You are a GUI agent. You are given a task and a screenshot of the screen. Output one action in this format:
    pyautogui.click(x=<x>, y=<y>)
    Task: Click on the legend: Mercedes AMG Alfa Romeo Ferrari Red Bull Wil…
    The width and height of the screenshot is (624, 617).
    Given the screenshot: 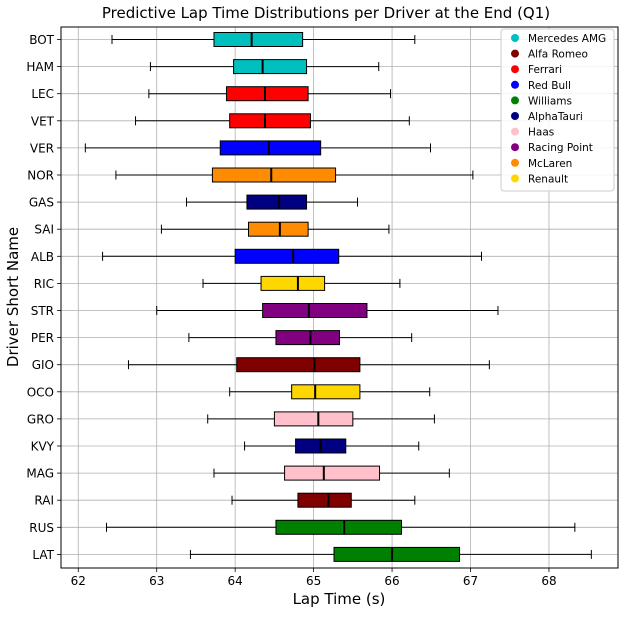 What is the action you would take?
    pyautogui.click(x=557, y=110)
    